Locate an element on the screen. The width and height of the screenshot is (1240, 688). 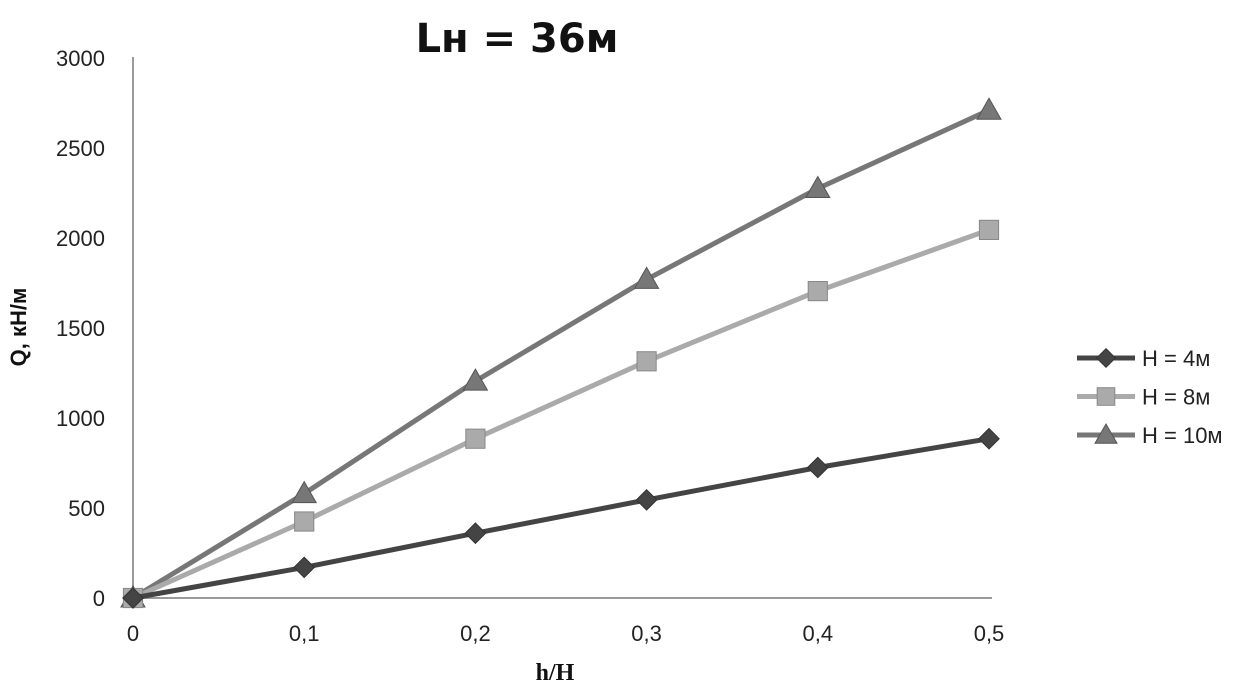
chart-title: Lн = 36м is located at coordinates (517, 39).